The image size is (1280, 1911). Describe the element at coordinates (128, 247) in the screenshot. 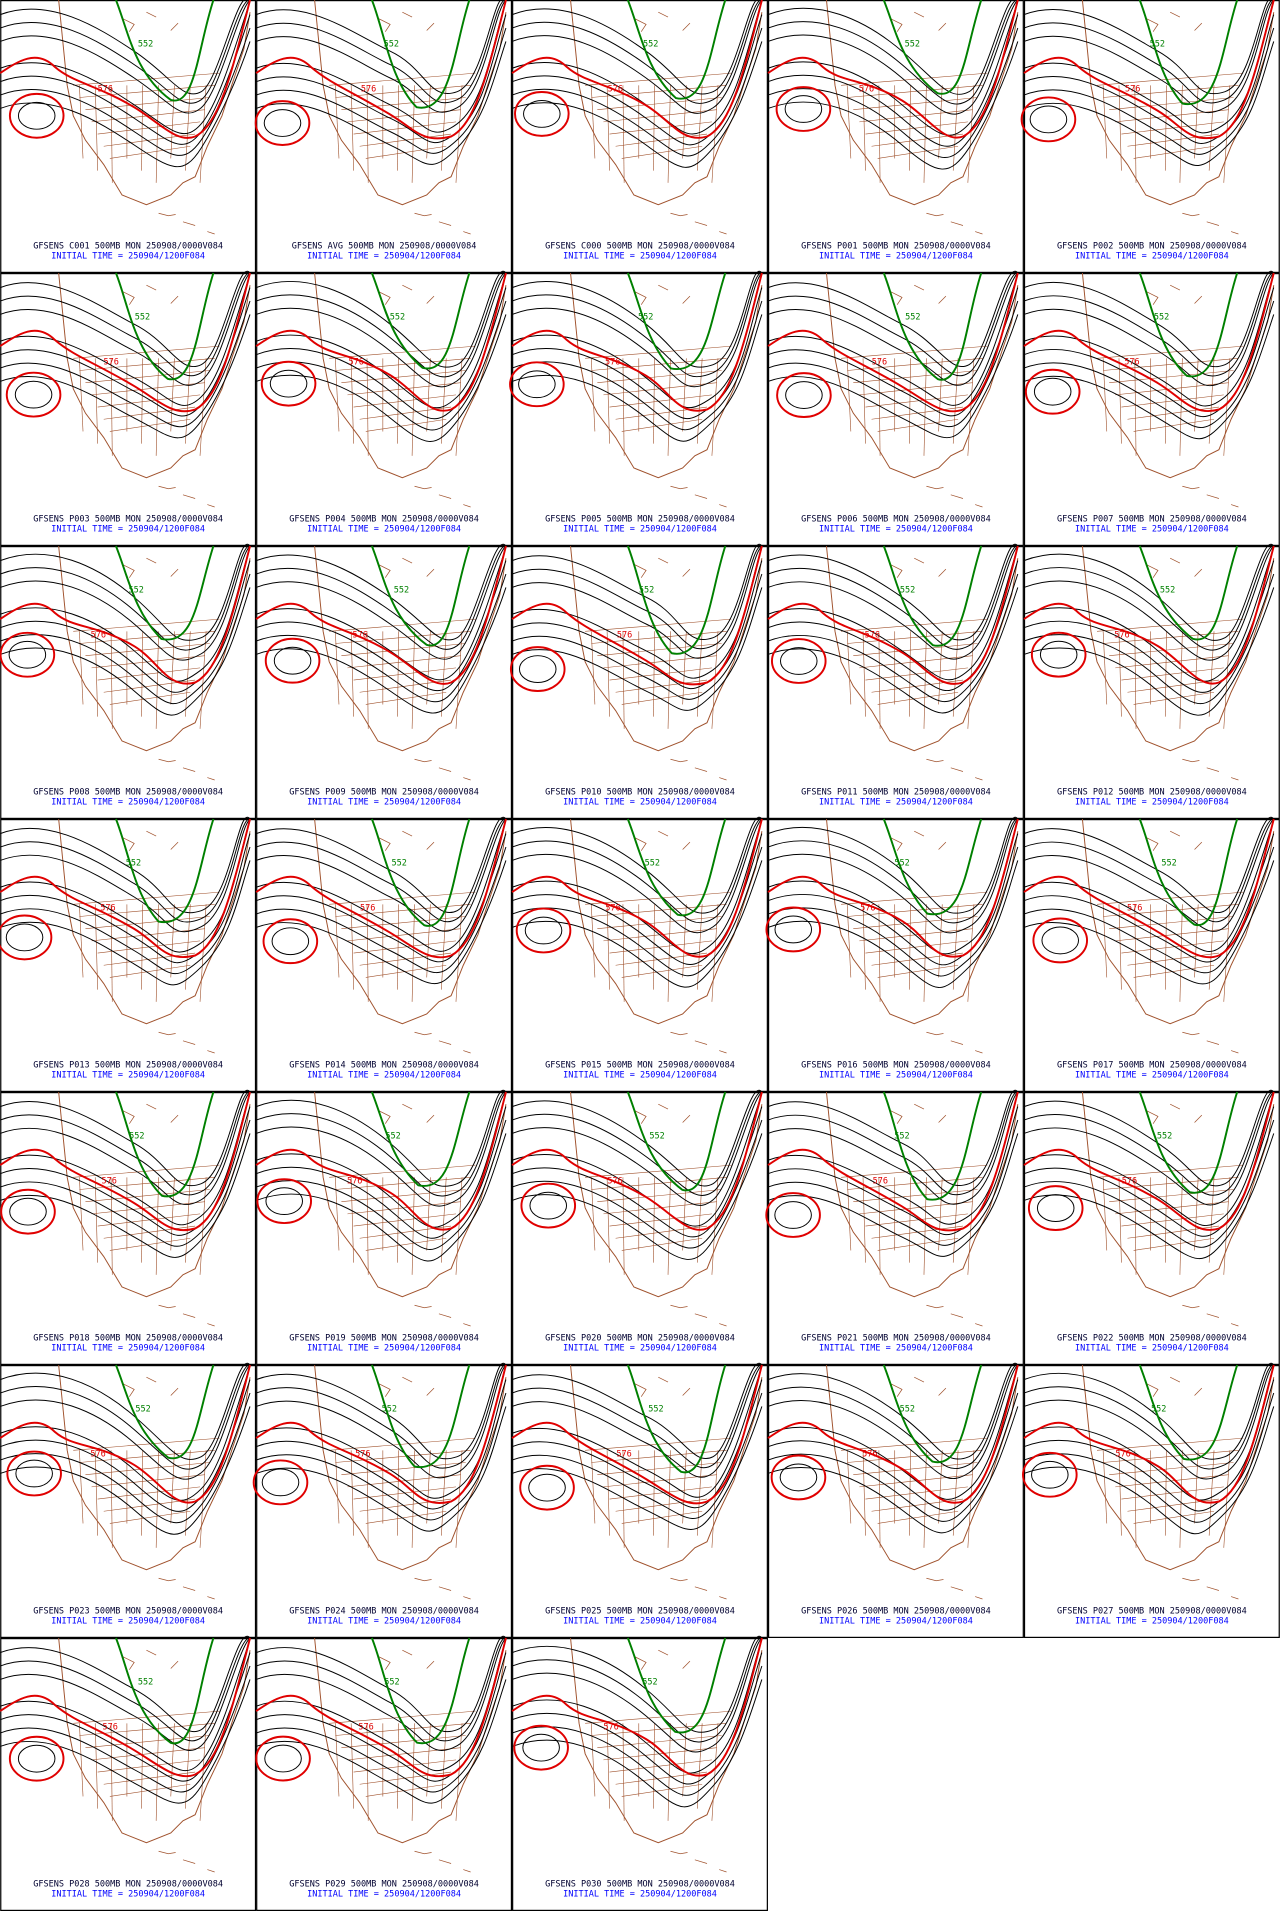

I see `caption: GFSENS C001 500MB MON 250908/0000V084` at that location.